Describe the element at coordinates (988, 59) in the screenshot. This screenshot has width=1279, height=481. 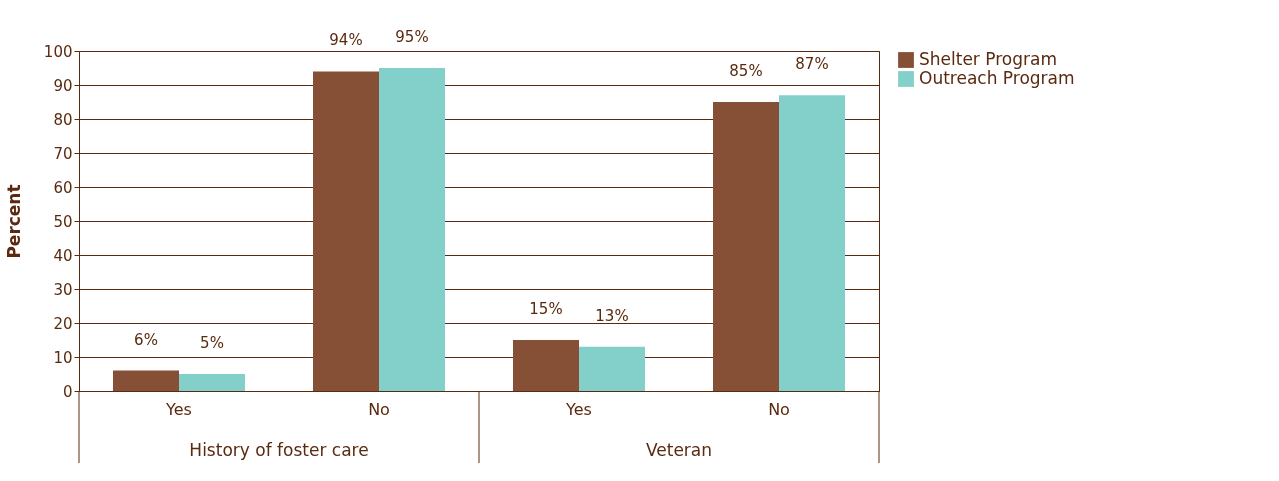
I see `legend-label: Shelter Program` at that location.